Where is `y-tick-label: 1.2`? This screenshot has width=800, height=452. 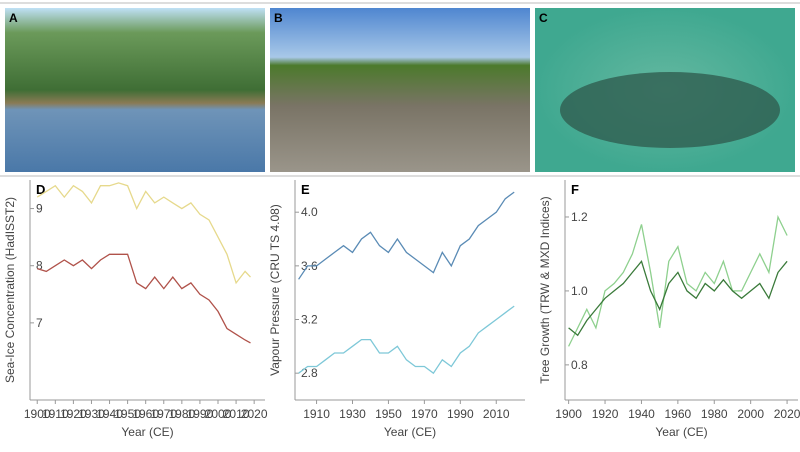 y-tick-label: 1.2 is located at coordinates (579, 217).